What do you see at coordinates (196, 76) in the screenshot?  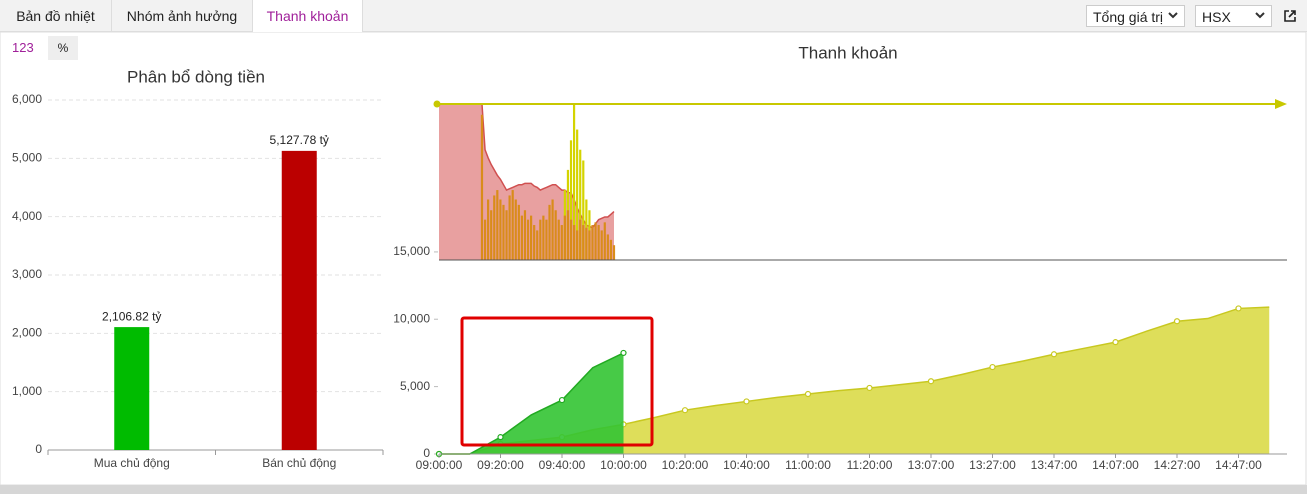 I see `chart-title: Phân bổ dòng tiền` at bounding box center [196, 76].